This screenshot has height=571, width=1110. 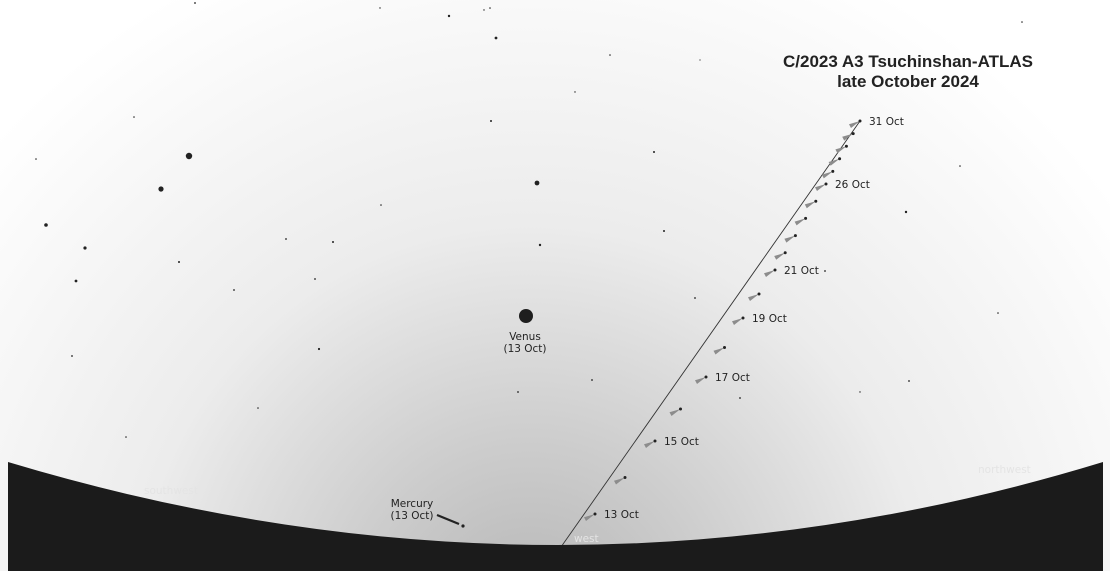 I want to click on comet-date-label: 17 Oct, so click(x=732, y=378).